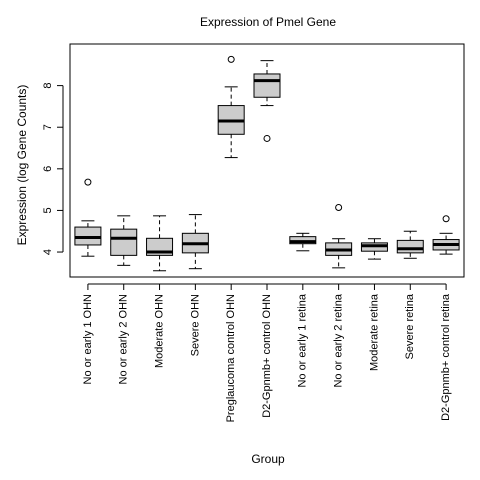  I want to click on x-tick-label: D2-Gpnmb+ control retina, so click(446, 357).